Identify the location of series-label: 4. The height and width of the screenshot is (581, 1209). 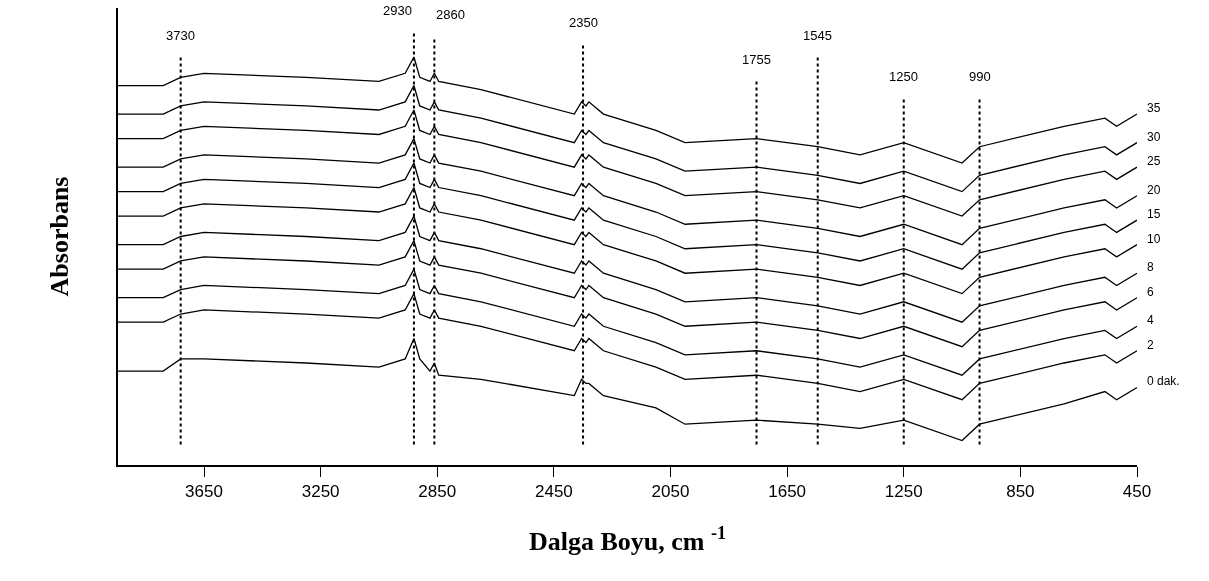
(1150, 320).